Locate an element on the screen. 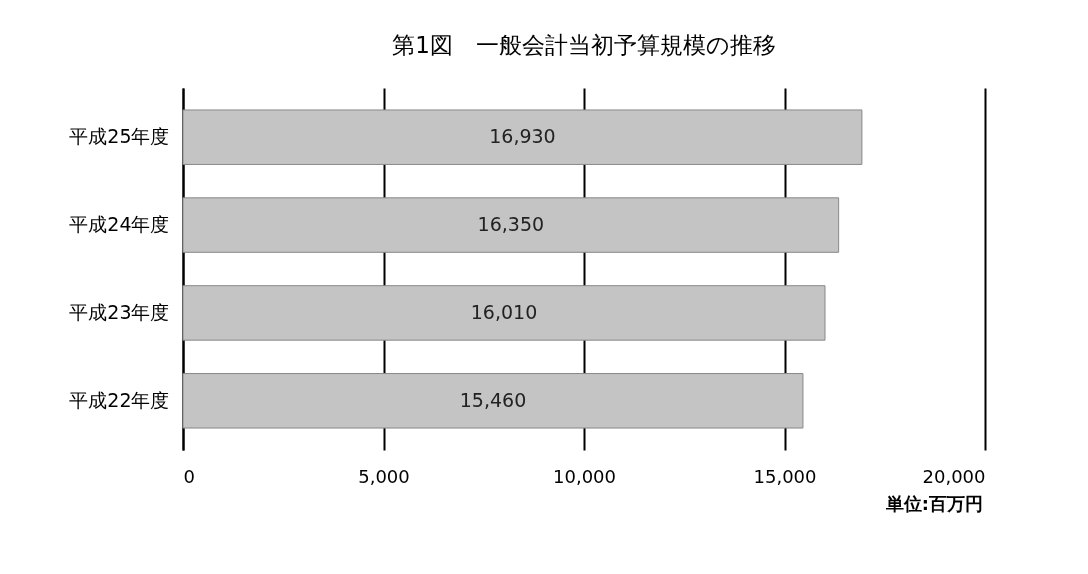 The width and height of the screenshot is (1088, 574). x-tick-label: 10,000 is located at coordinates (584, 476).